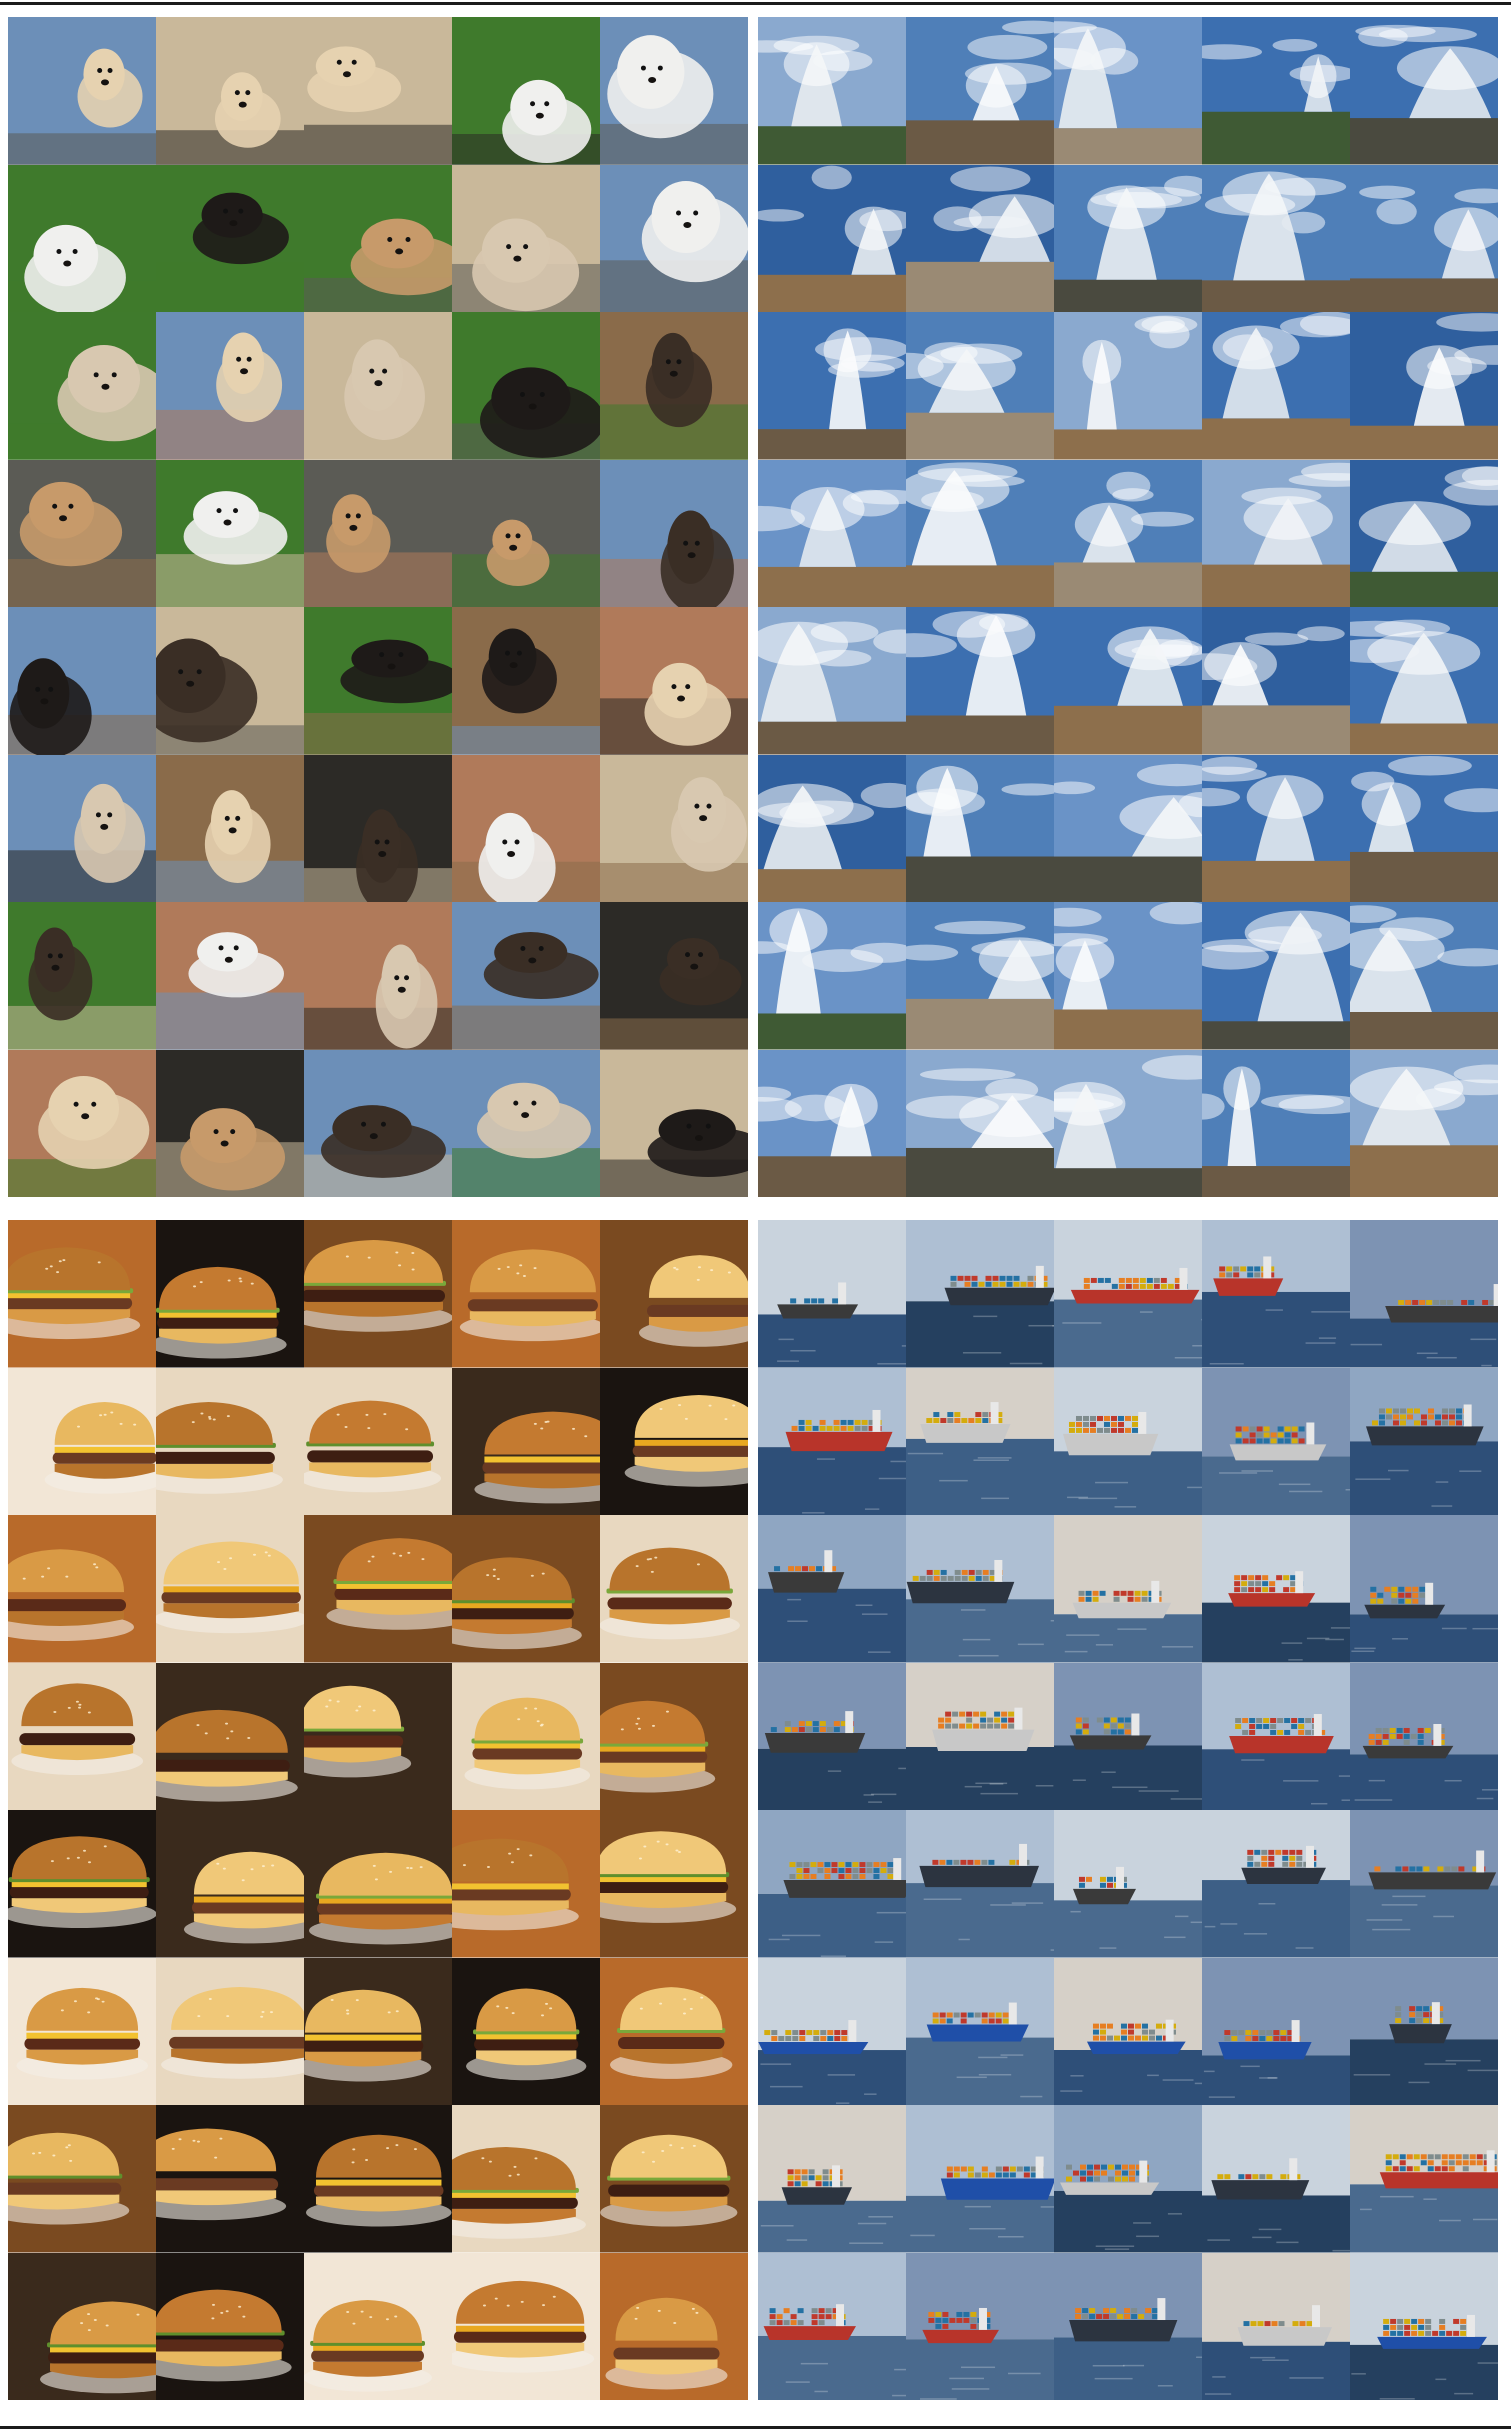 This screenshot has height=2431, width=1511. I want to click on bottom-rule, so click(755, 2427).